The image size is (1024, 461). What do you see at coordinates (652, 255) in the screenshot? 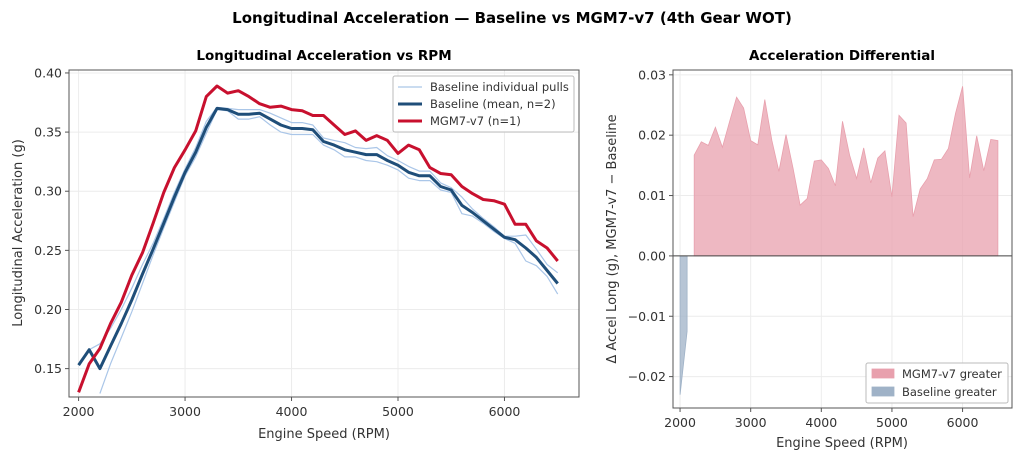
I see `y-tick-label: 0.00` at bounding box center [652, 255].